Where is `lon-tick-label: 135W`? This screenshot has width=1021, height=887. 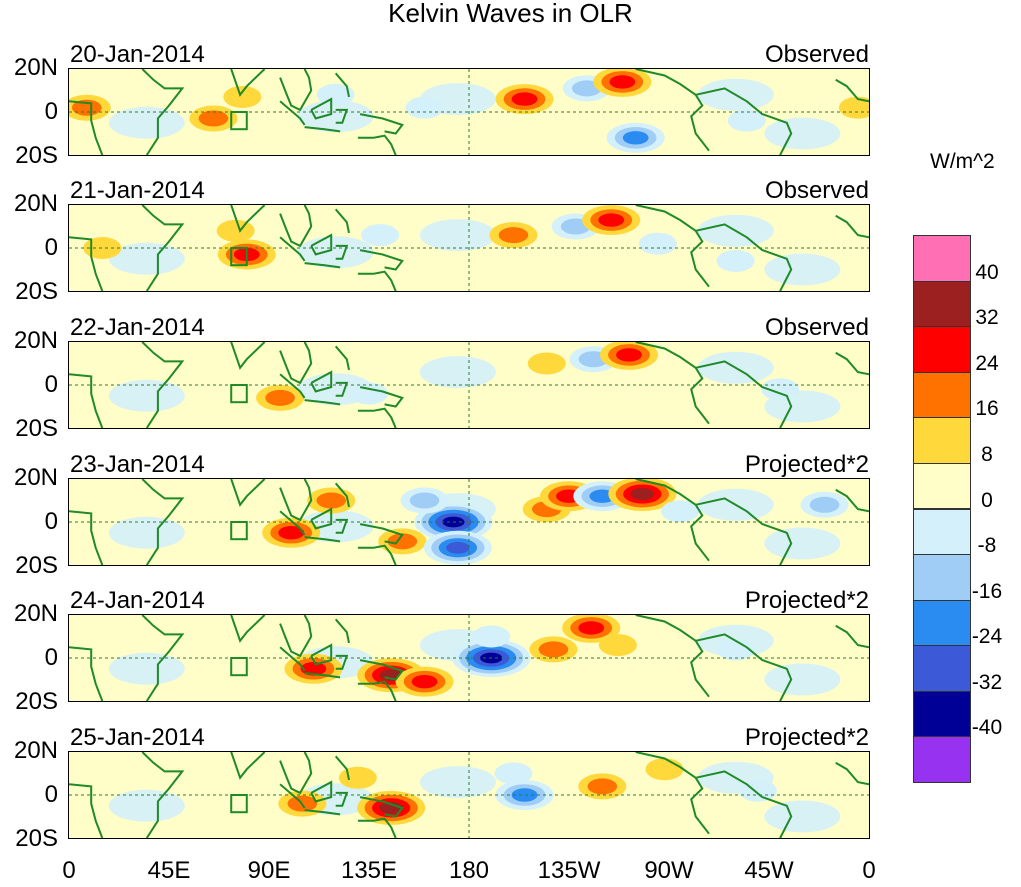
lon-tick-label: 135W is located at coordinates (569, 870).